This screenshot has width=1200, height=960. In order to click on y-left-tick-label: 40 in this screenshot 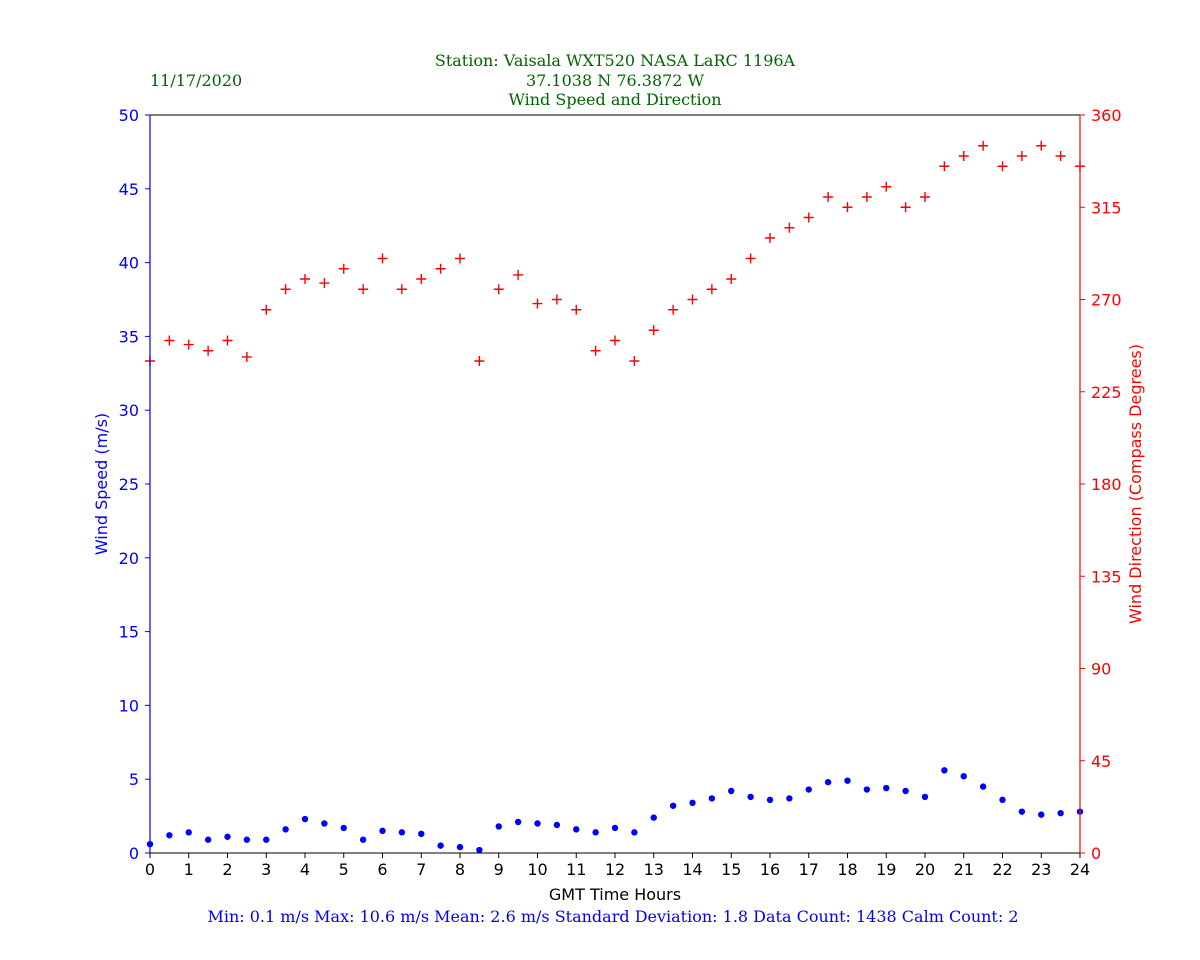, I will do `click(129, 263)`.